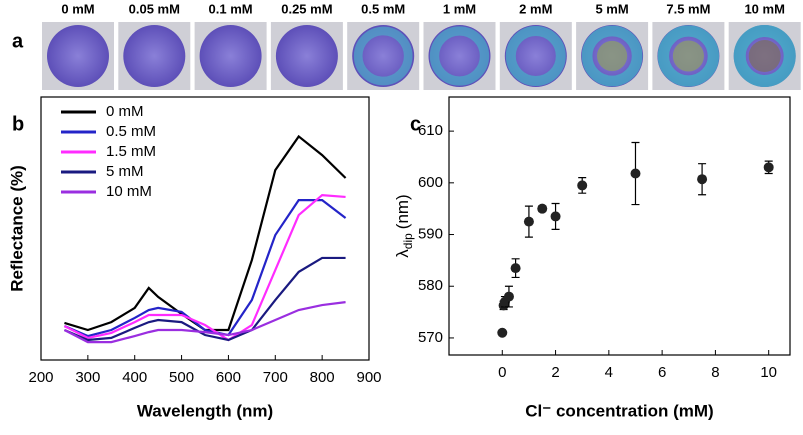  I want to click on x-tick-label: 4, so click(609, 372).